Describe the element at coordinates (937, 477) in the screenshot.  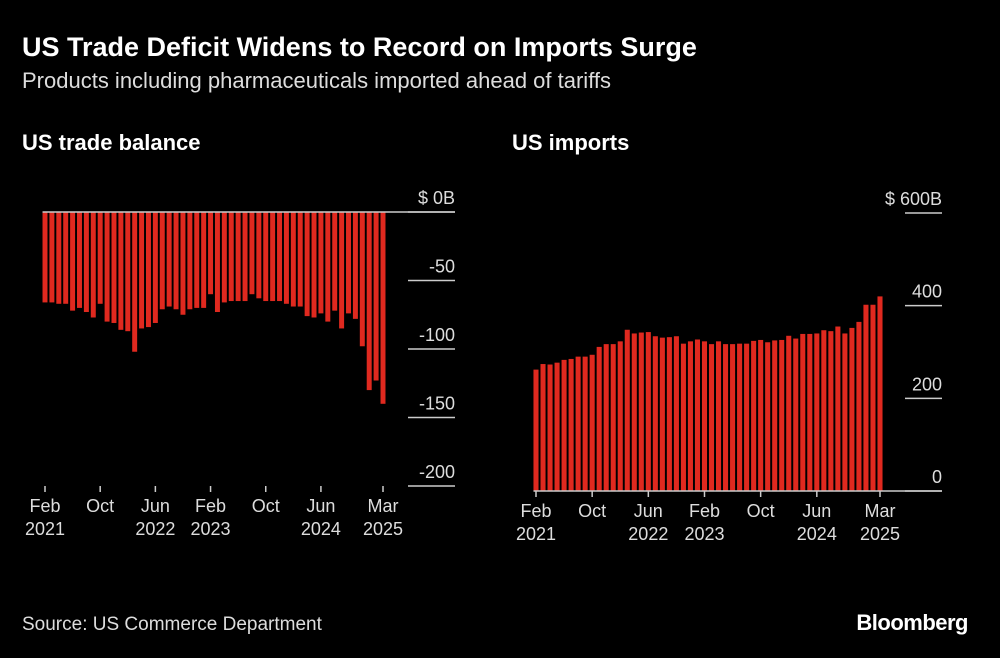
I see `y-tick-label: 0` at that location.